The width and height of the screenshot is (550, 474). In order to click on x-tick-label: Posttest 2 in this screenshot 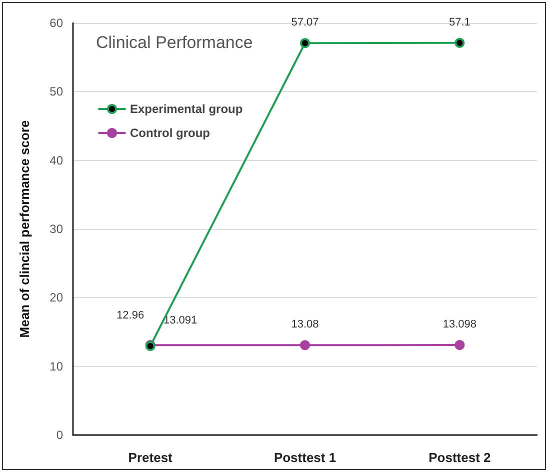, I will do `click(459, 457)`.